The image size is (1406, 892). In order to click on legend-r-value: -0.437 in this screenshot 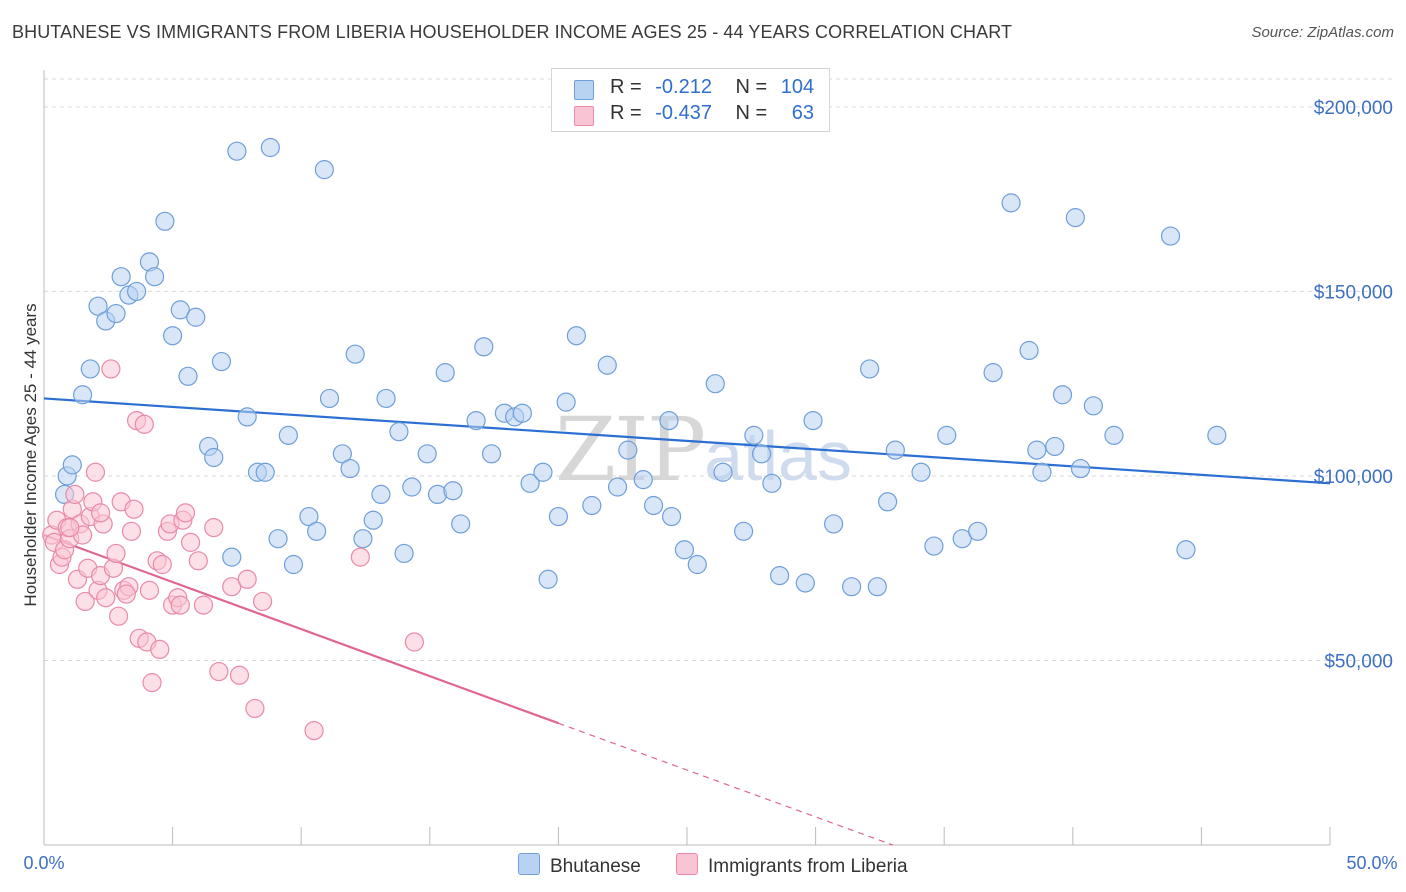, I will do `click(683, 113)`.